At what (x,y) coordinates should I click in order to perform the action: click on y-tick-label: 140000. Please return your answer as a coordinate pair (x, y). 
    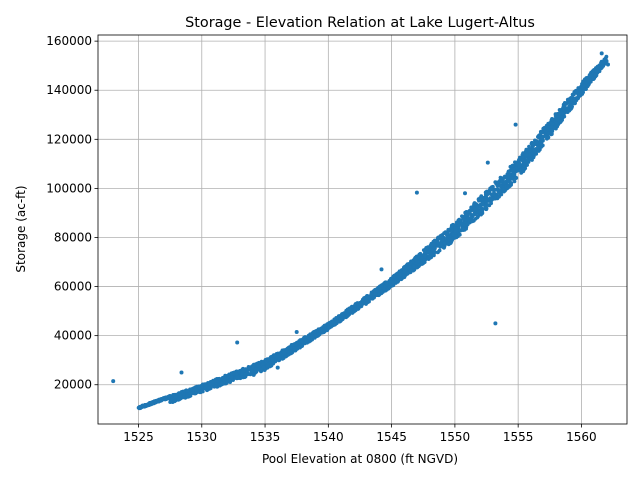
    Looking at the image, I should click on (69, 90).